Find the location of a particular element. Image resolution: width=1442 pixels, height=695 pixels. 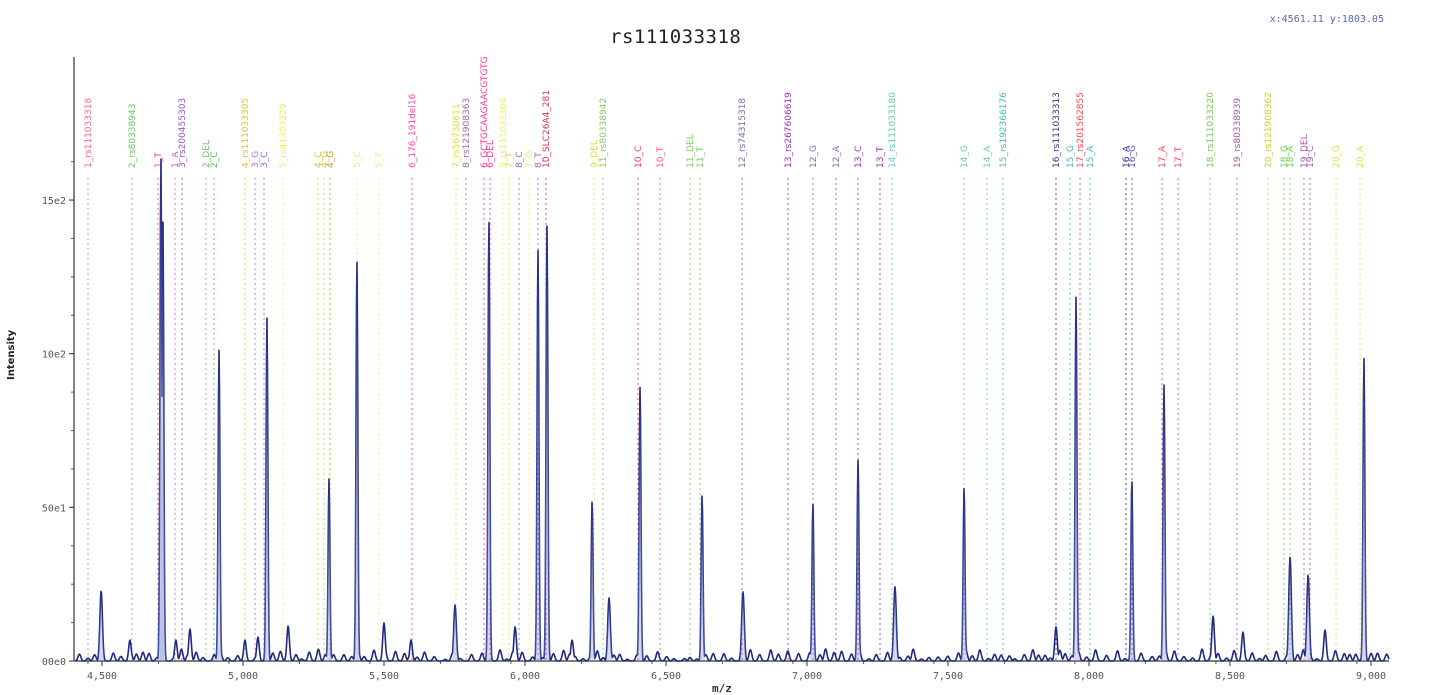

y-tick-label: 15e2 is located at coordinates (54, 201).